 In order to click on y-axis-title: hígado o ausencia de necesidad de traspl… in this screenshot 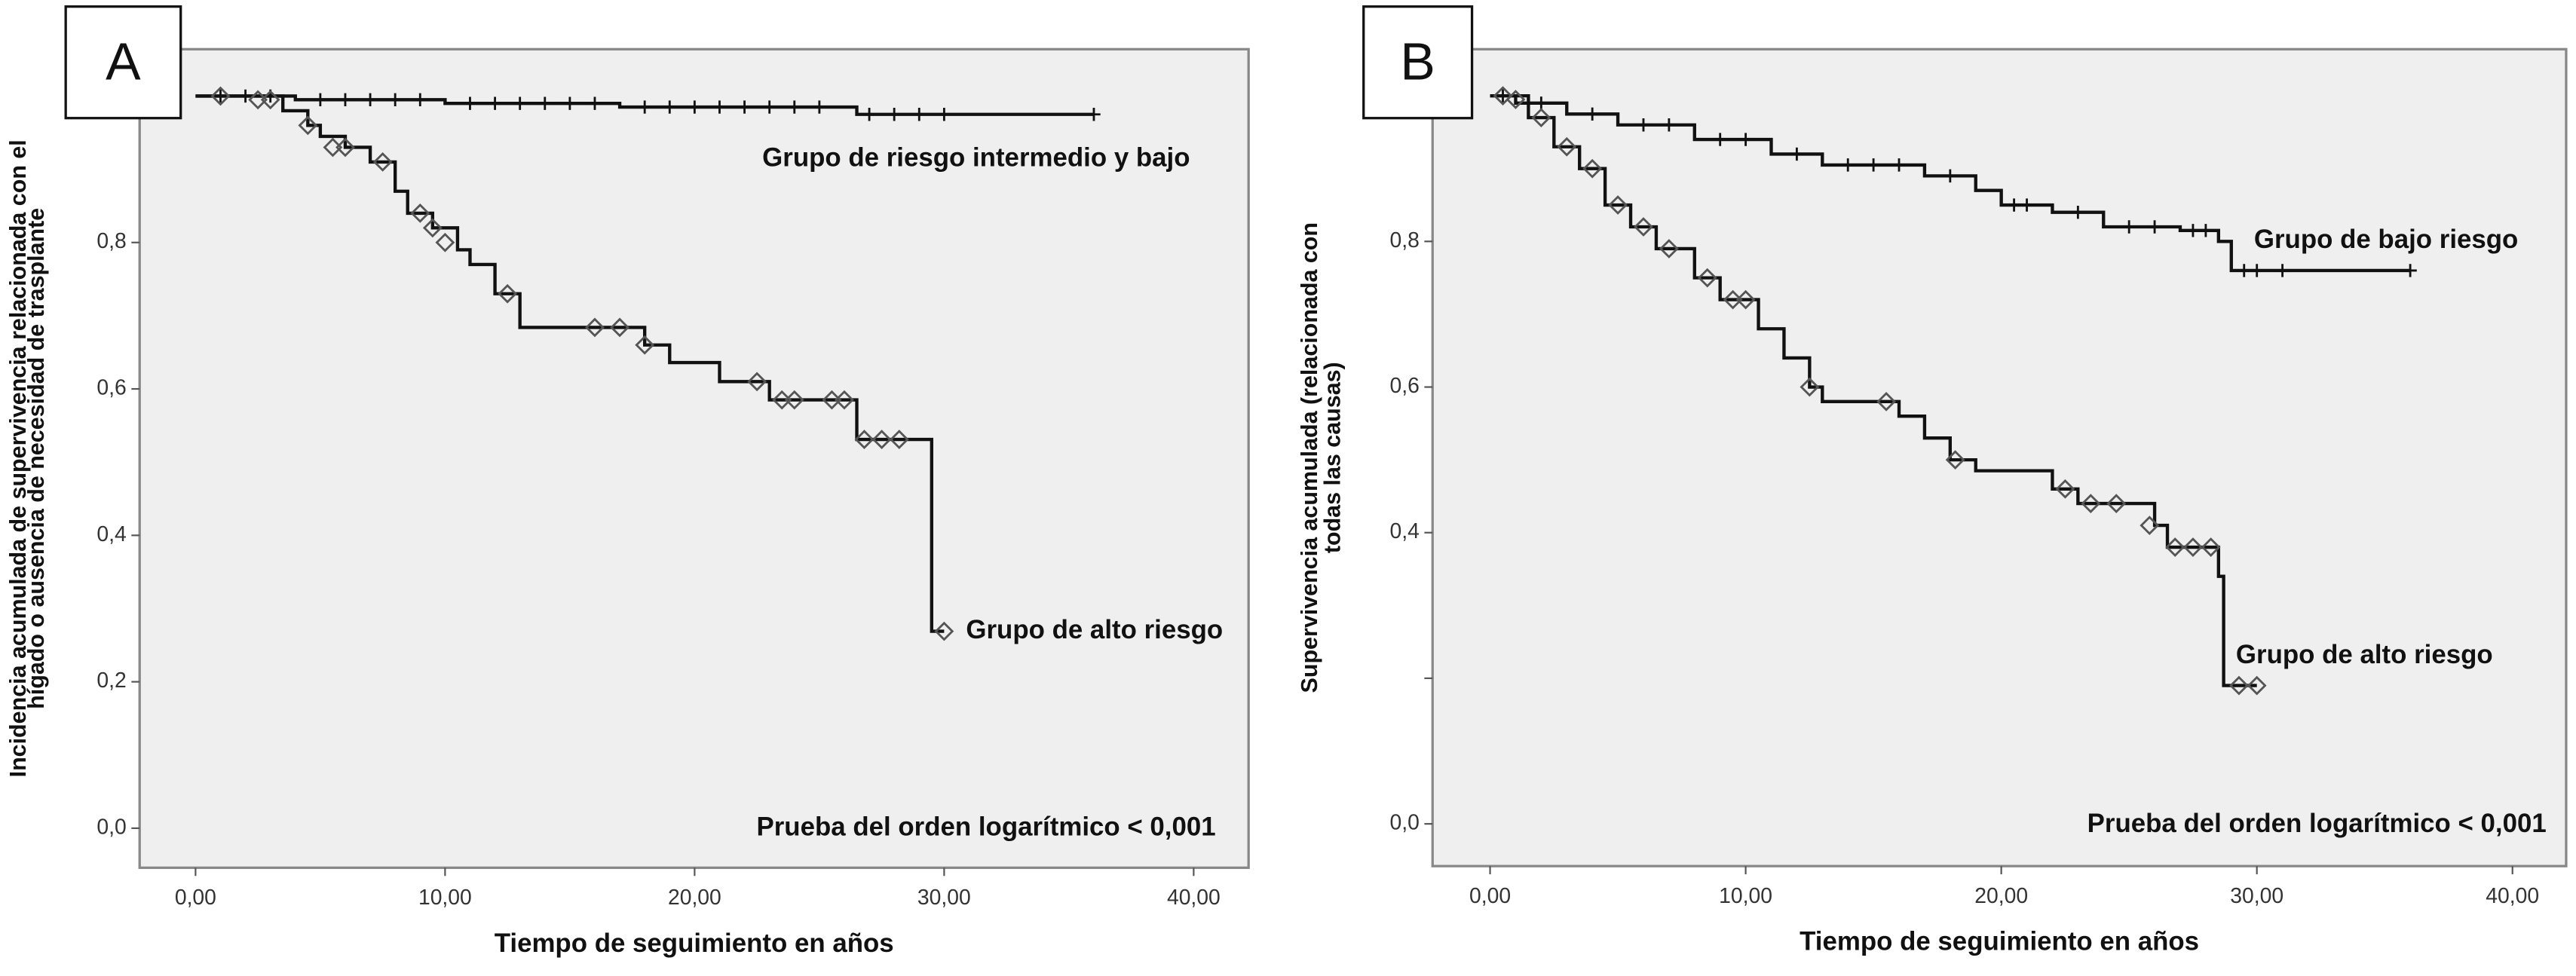, I will do `click(36, 459)`.